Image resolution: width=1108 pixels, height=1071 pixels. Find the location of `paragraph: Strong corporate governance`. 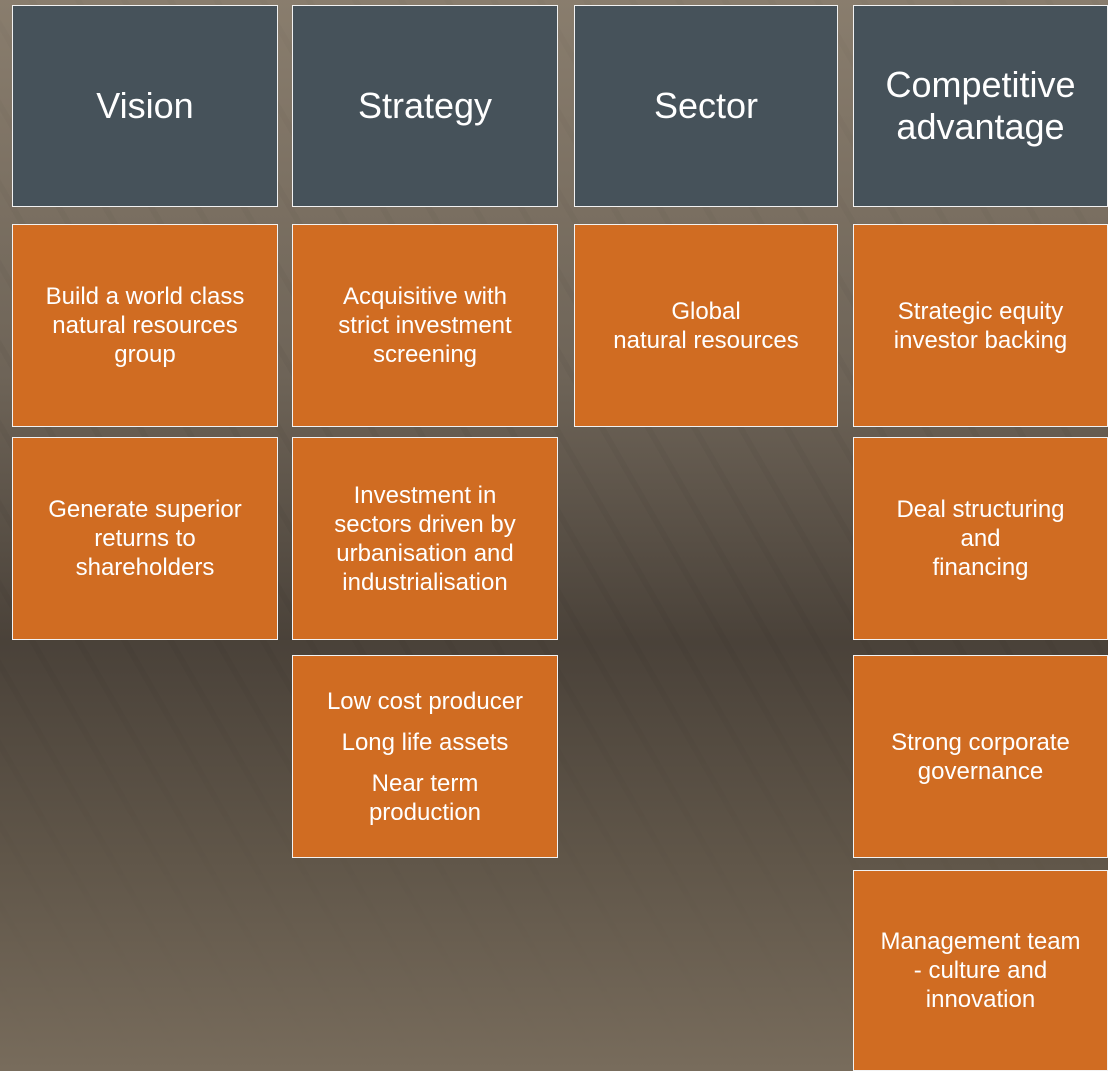

paragraph: Strong corporate governance is located at coordinates (980, 757).